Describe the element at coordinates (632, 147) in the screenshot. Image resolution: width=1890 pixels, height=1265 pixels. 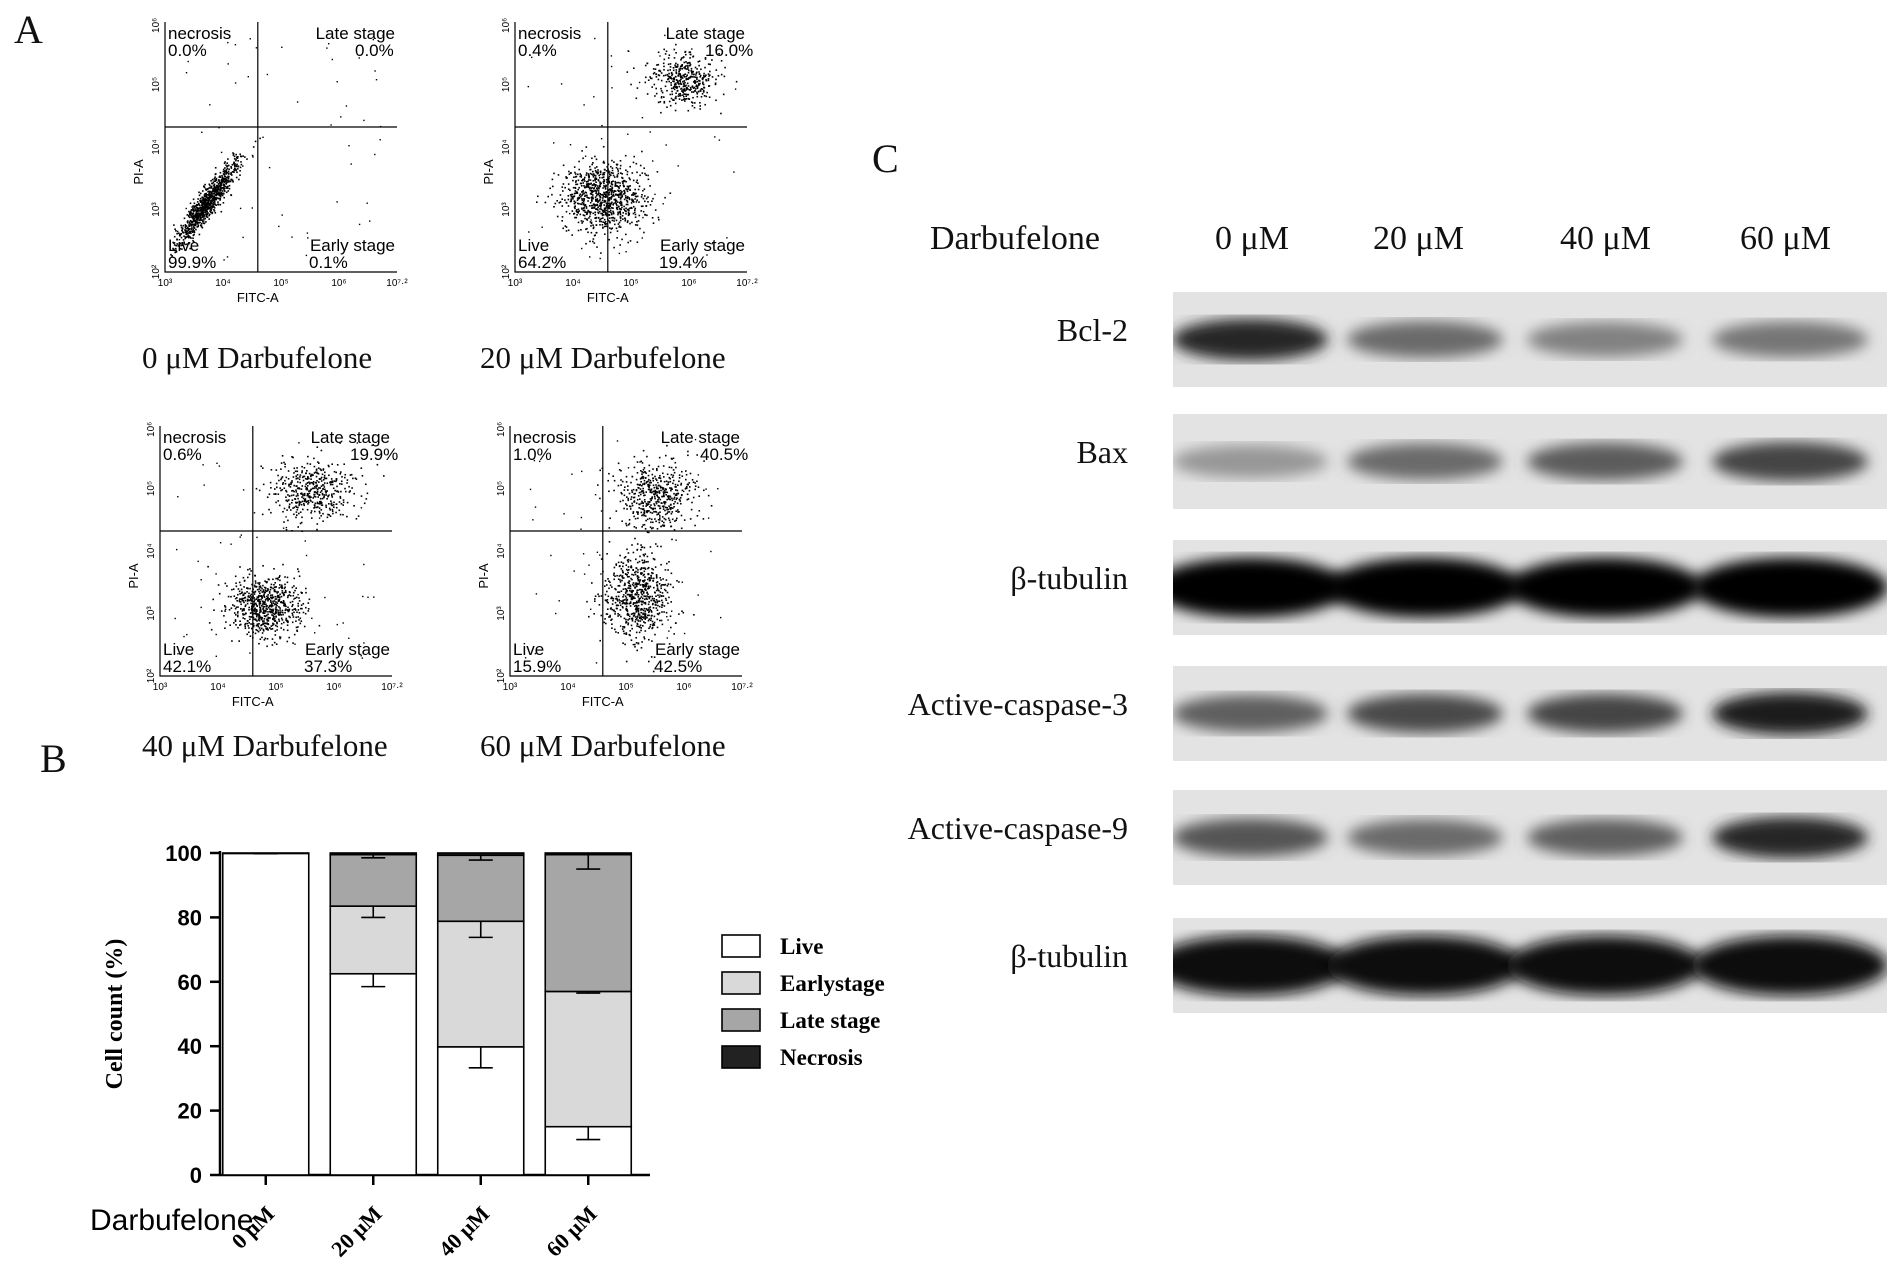
I see `flow-events` at that location.